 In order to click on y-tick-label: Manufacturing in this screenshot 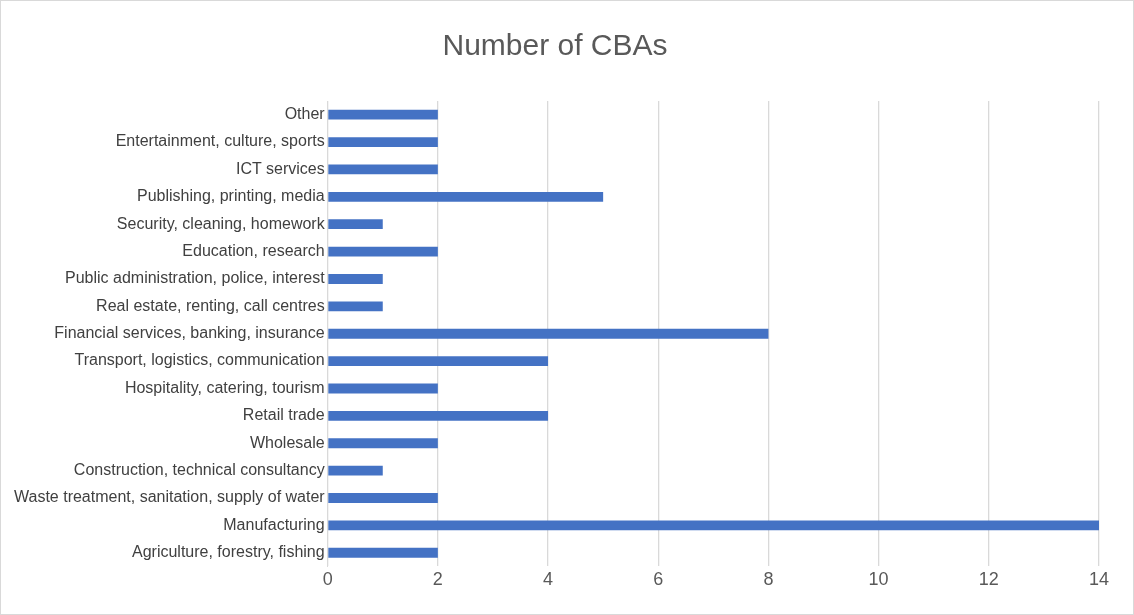, I will do `click(274, 524)`.